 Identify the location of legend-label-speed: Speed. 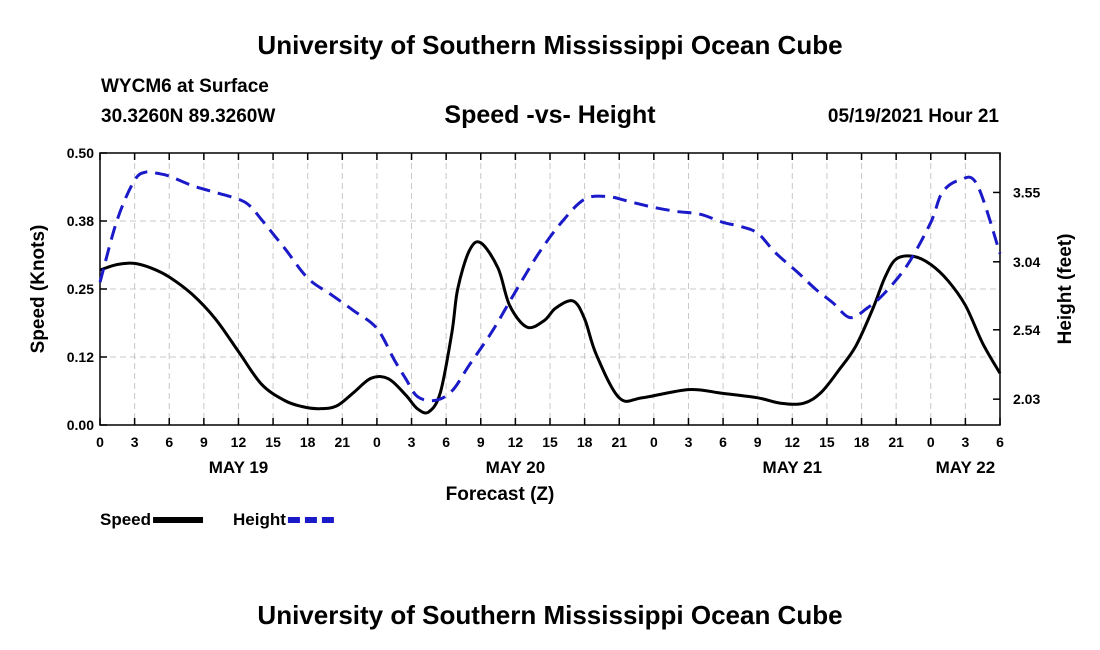
(125, 519).